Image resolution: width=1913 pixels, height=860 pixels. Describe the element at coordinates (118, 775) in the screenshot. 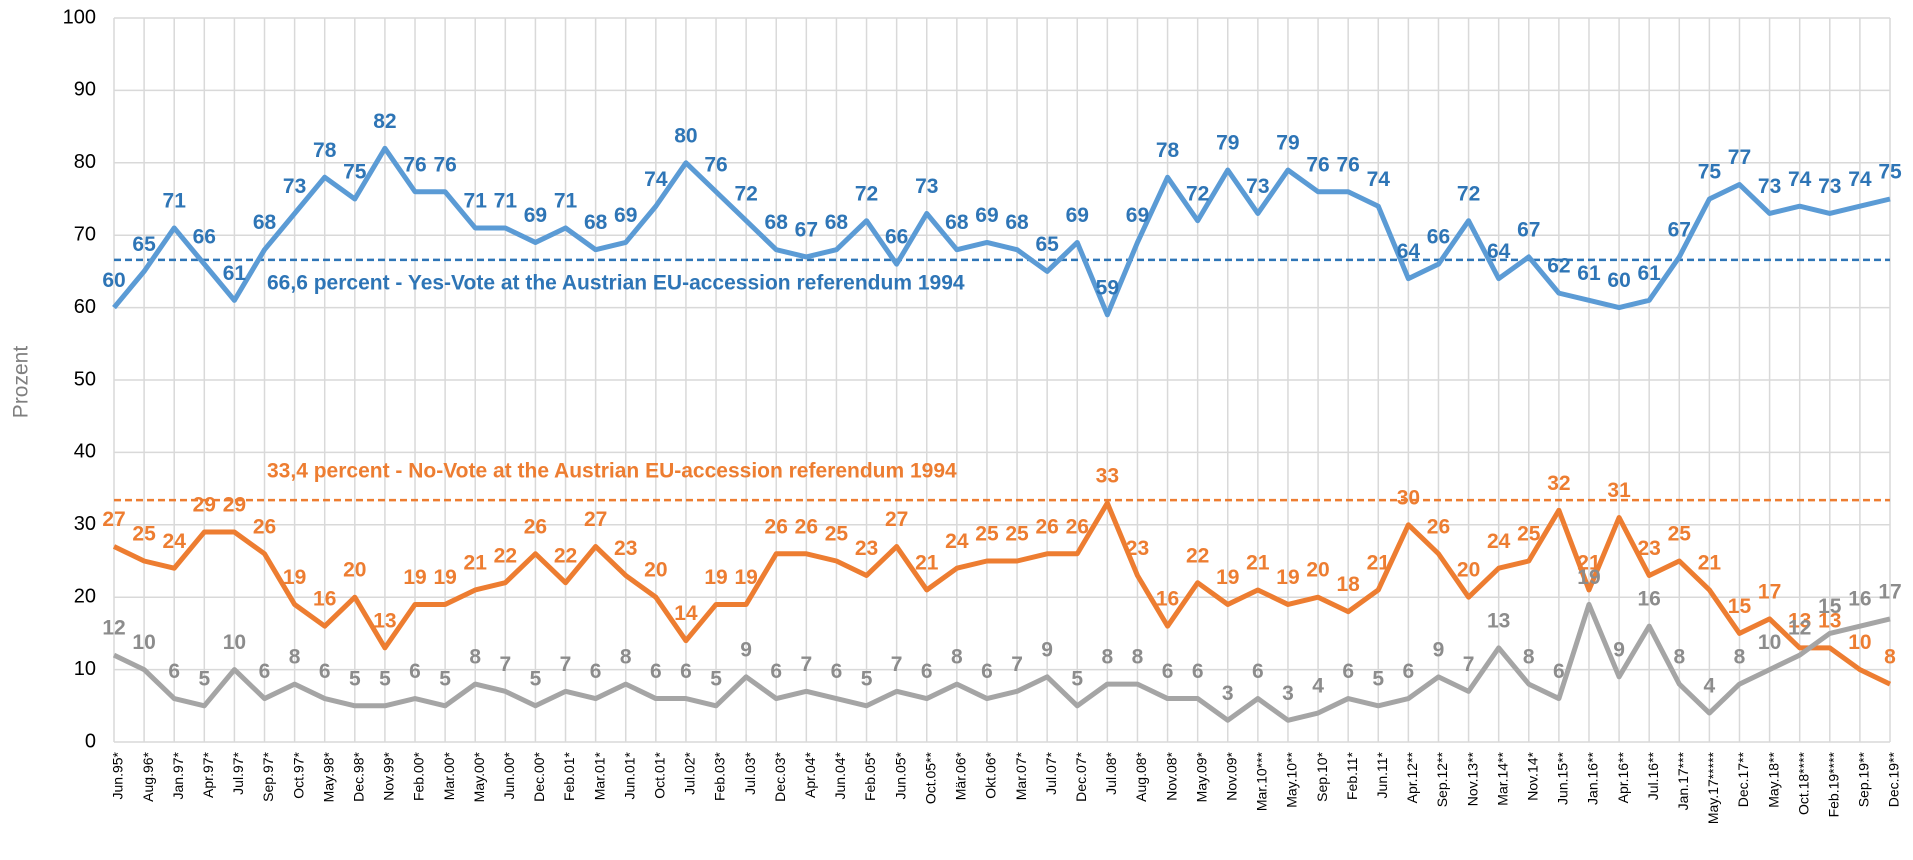

I see `x-tick-label: Jun.95*` at that location.